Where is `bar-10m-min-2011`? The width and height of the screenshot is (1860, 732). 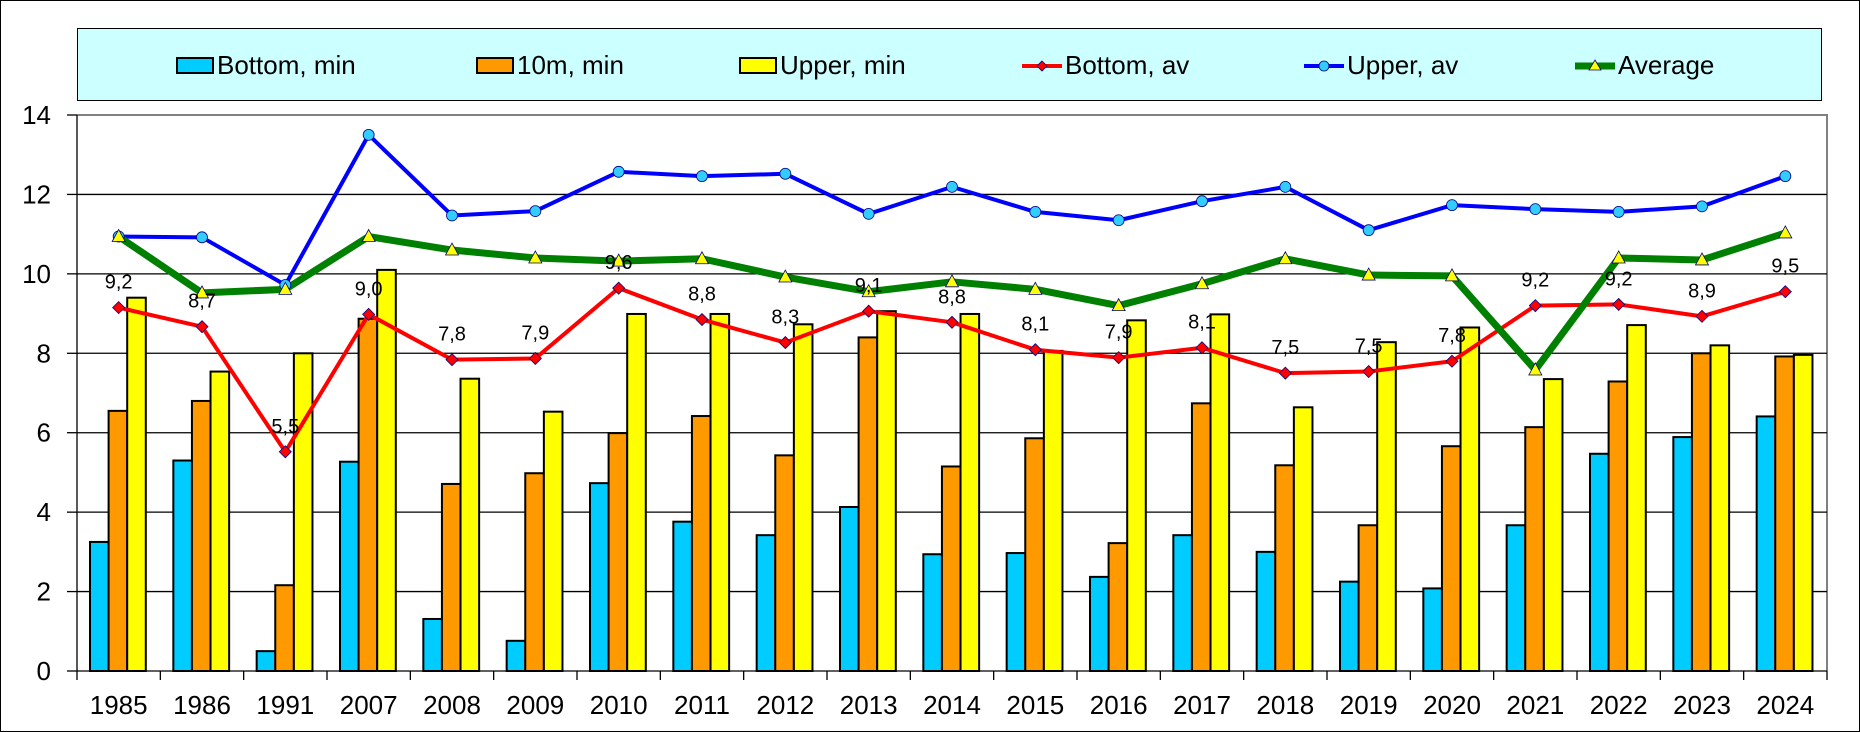
bar-10m-min-2011 is located at coordinates (701, 543).